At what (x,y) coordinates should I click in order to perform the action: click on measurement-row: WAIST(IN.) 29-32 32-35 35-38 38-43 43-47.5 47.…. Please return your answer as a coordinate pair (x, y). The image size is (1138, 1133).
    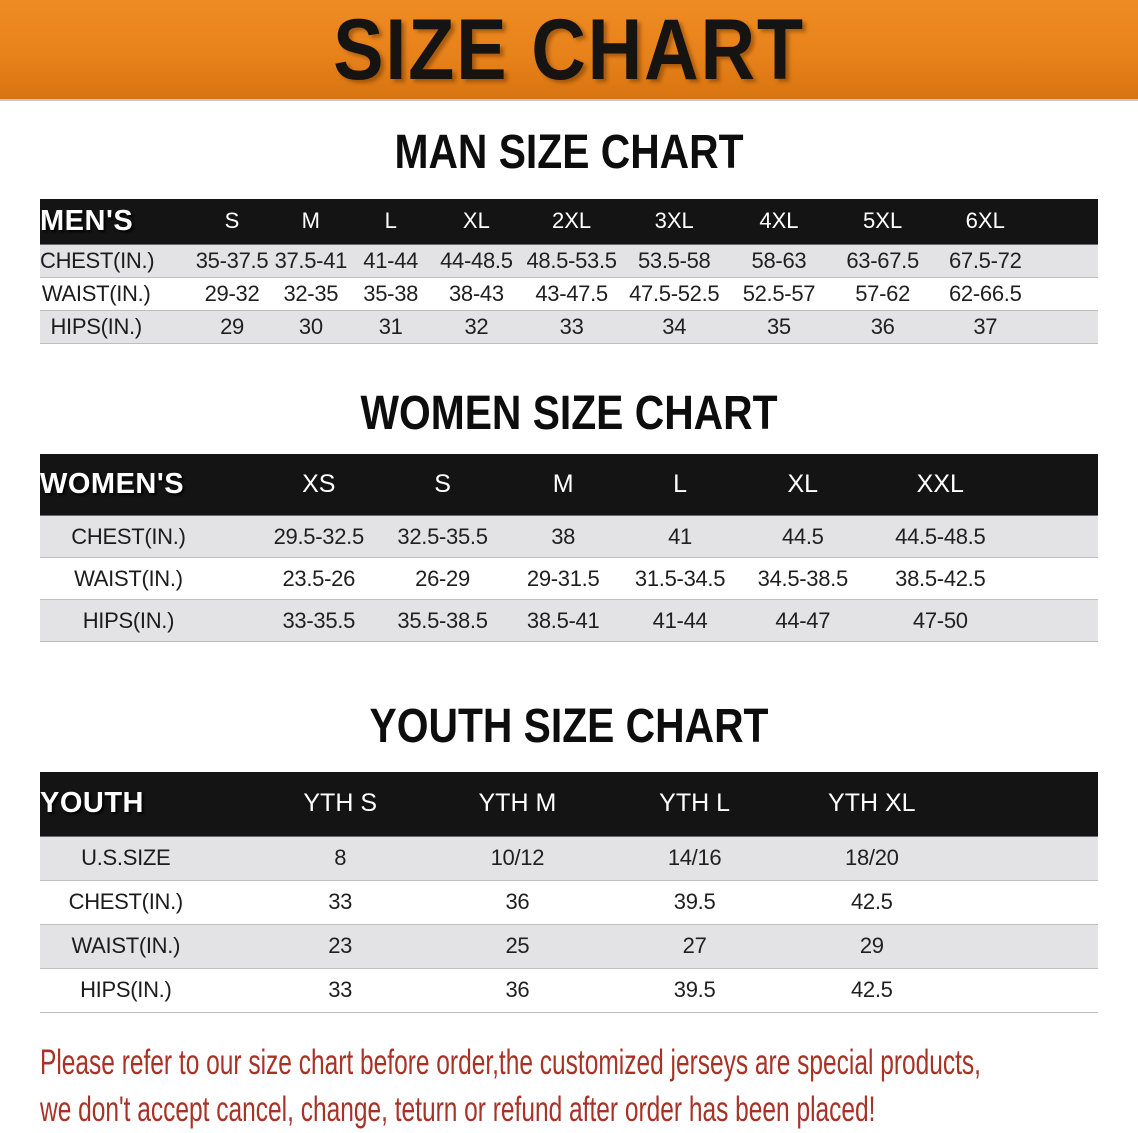
    Looking at the image, I should click on (569, 293).